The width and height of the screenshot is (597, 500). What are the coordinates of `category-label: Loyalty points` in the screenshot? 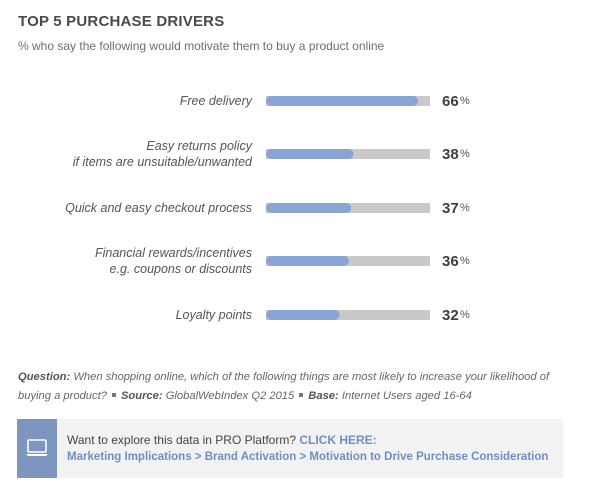 It's located at (214, 315).